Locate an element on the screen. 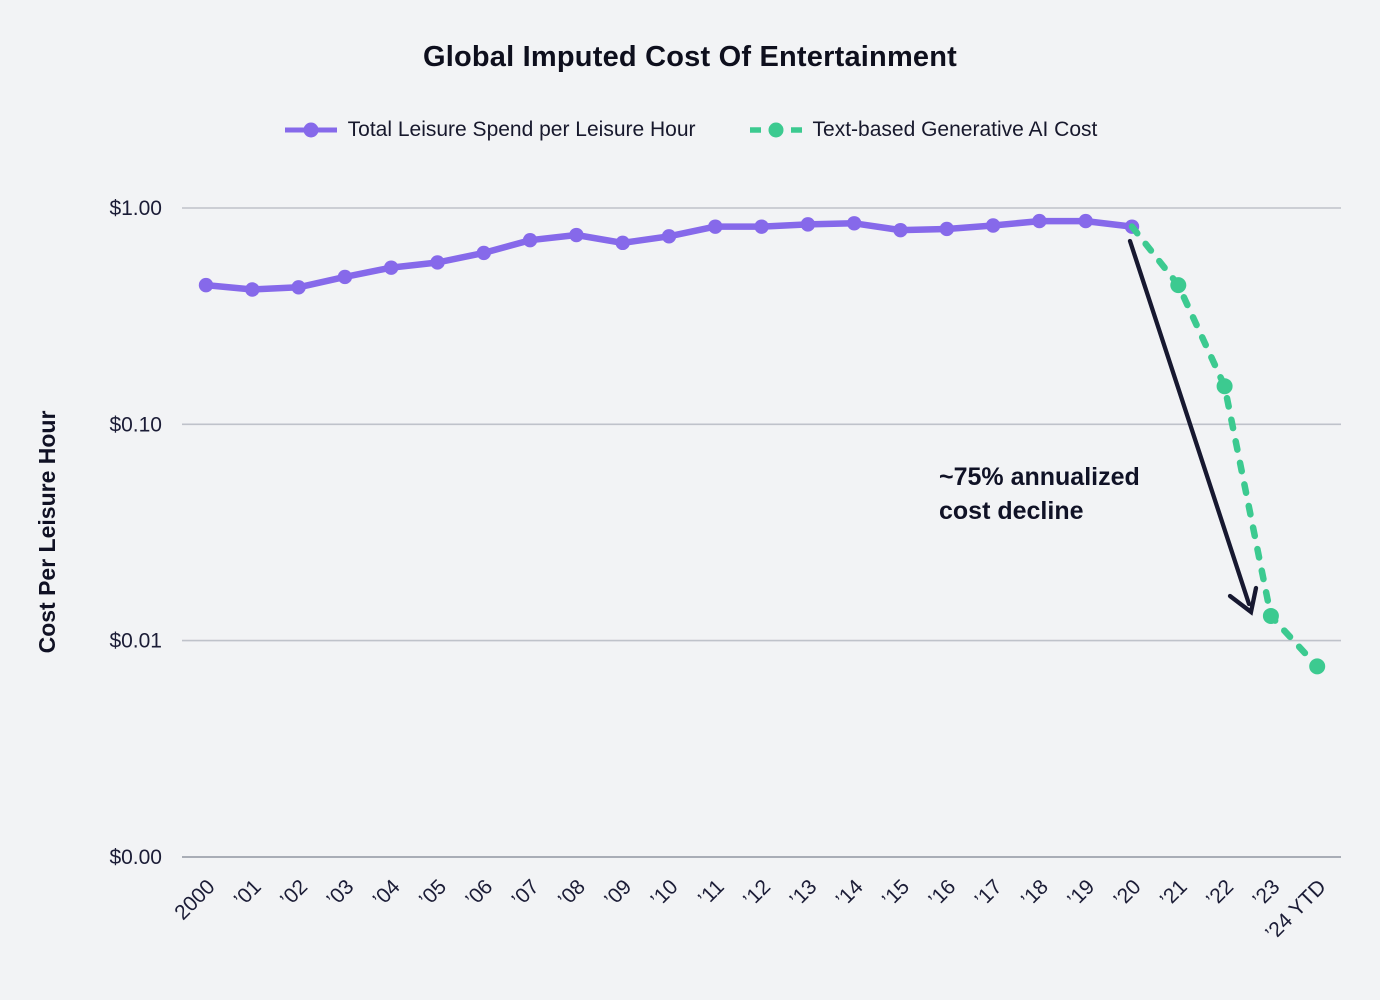 Image resolution: width=1380 pixels, height=1000 pixels. y-tick-label: $0.01 is located at coordinates (135, 641).